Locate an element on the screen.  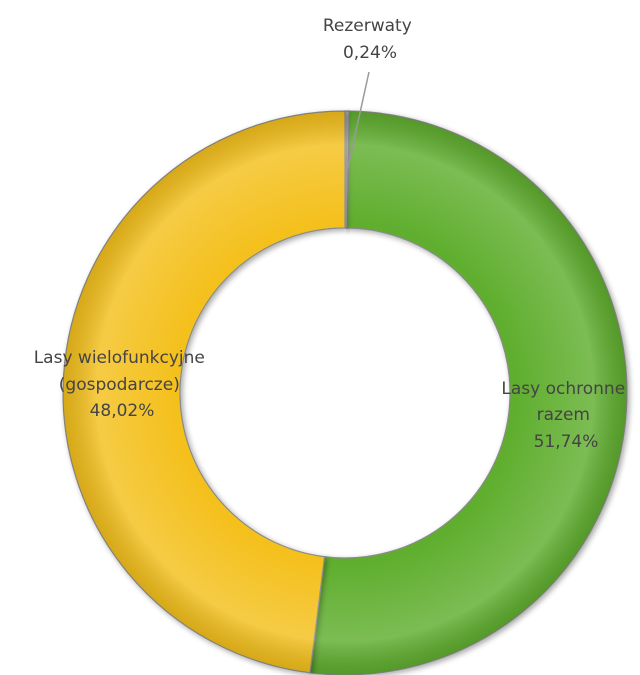
label-rezerwaty: Rezerwaty 0,24% is located at coordinates (370, 39).